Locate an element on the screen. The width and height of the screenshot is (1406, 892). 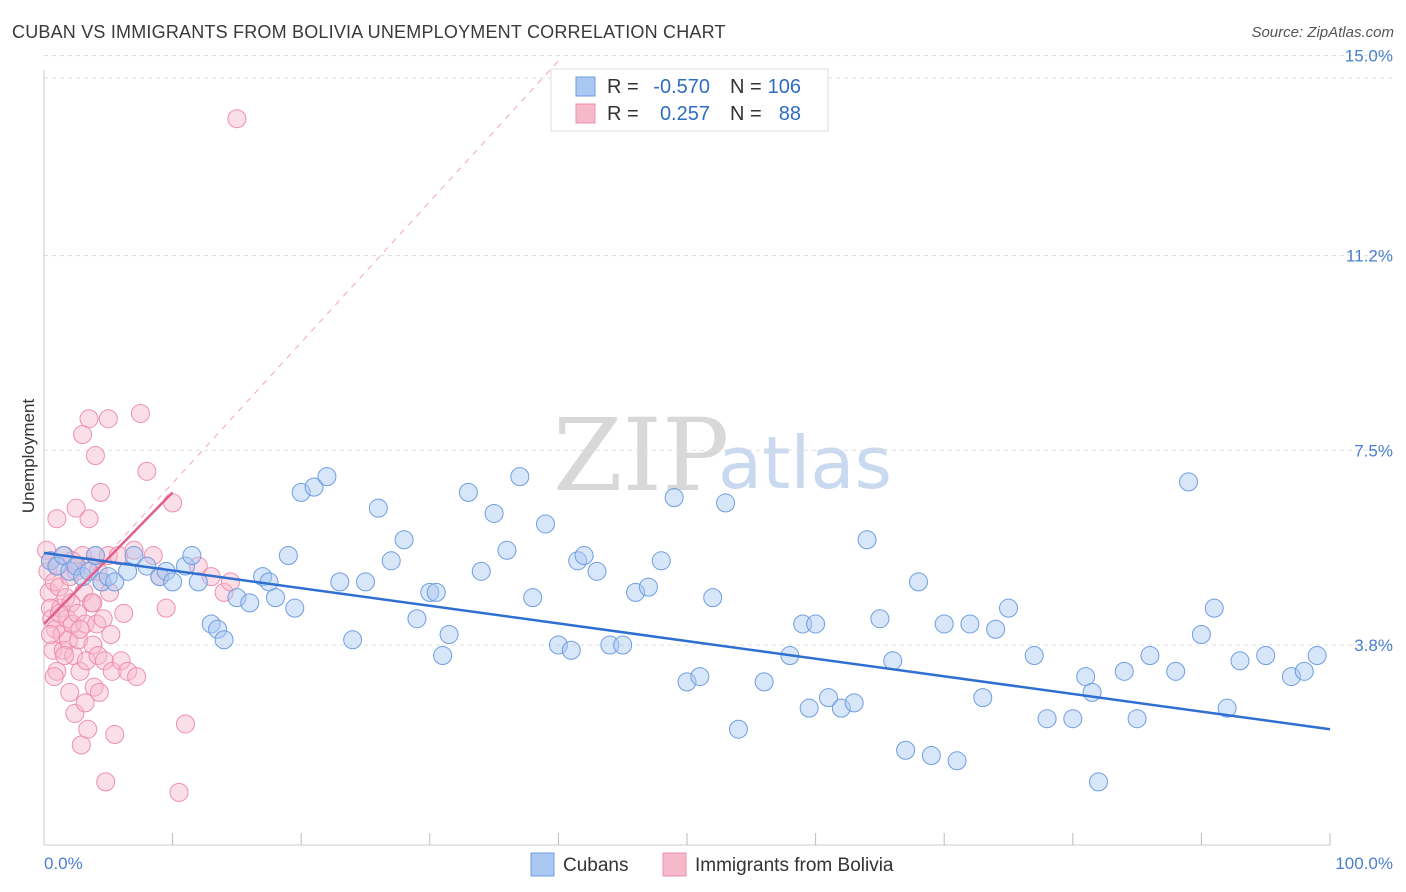
bottom-legend-swatch-bolivia is located at coordinates (674, 864).